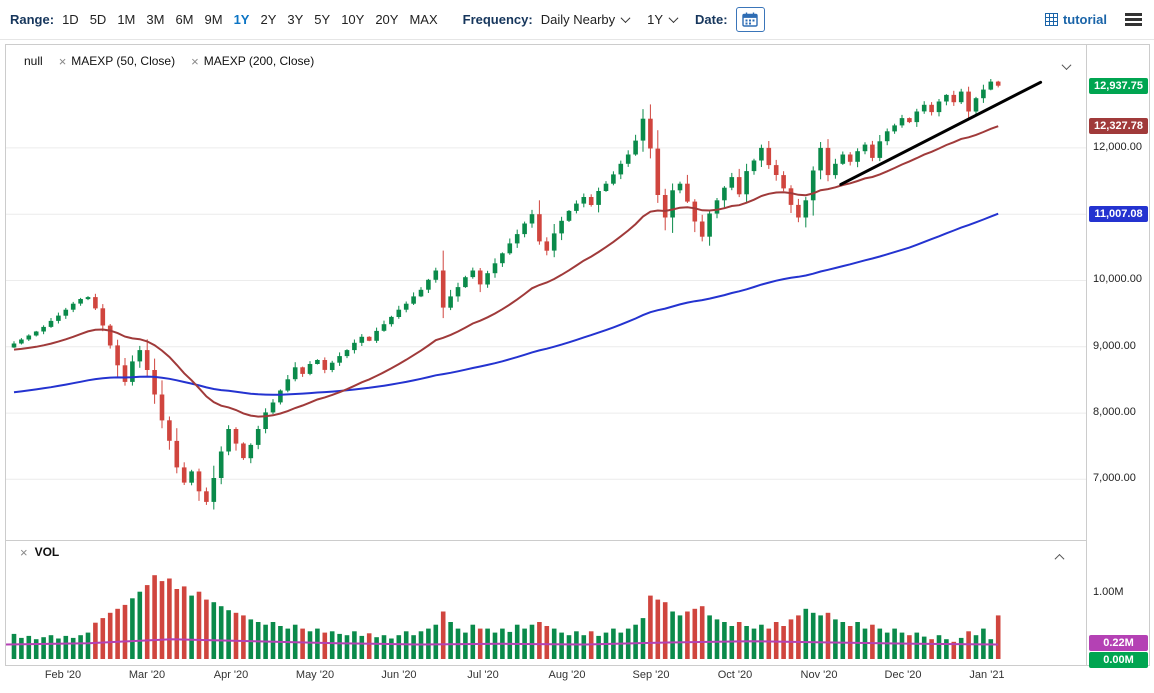 This screenshot has height=693, width=1154. What do you see at coordinates (655, 19) in the screenshot?
I see `period-value: 1Y` at bounding box center [655, 19].